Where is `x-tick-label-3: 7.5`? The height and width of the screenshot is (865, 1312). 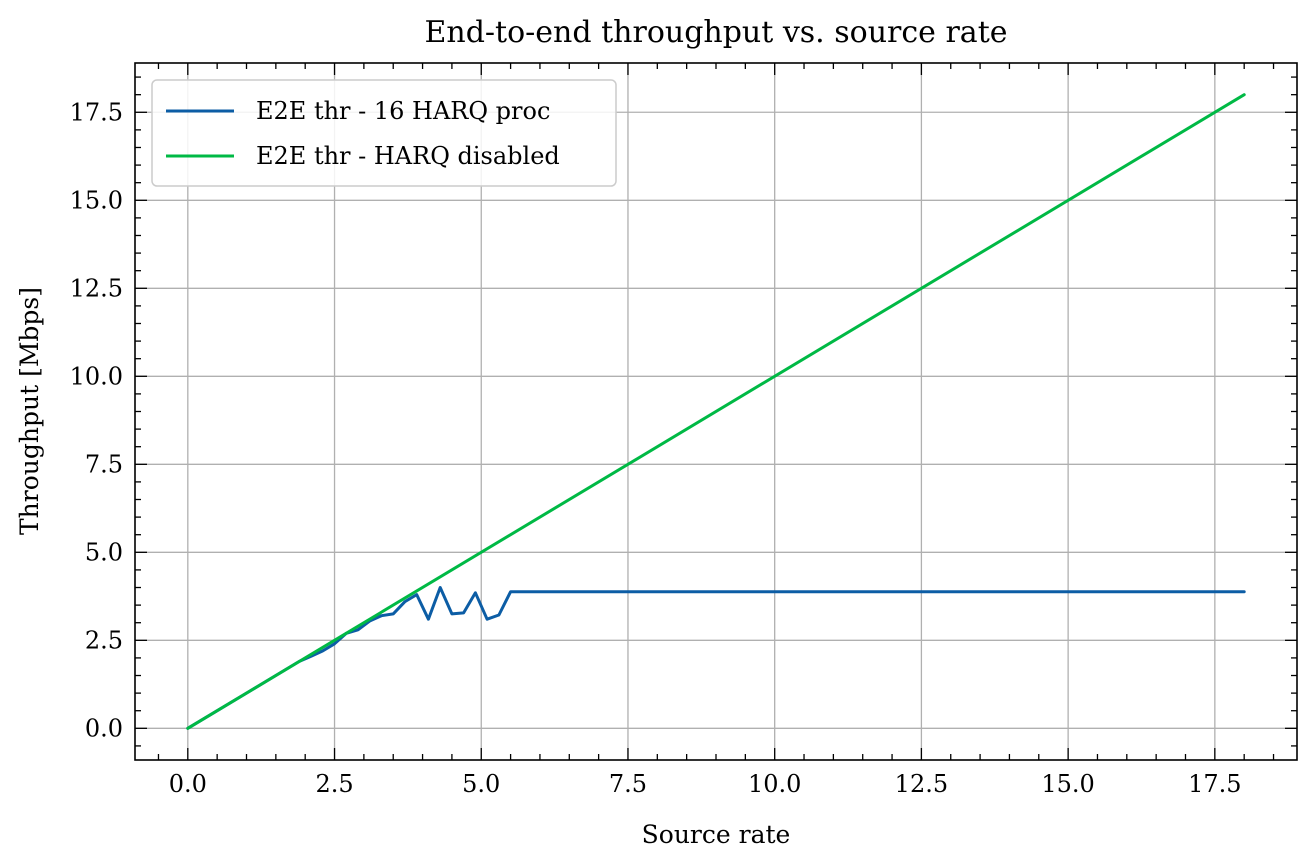 x-tick-label-3: 7.5 is located at coordinates (628, 784).